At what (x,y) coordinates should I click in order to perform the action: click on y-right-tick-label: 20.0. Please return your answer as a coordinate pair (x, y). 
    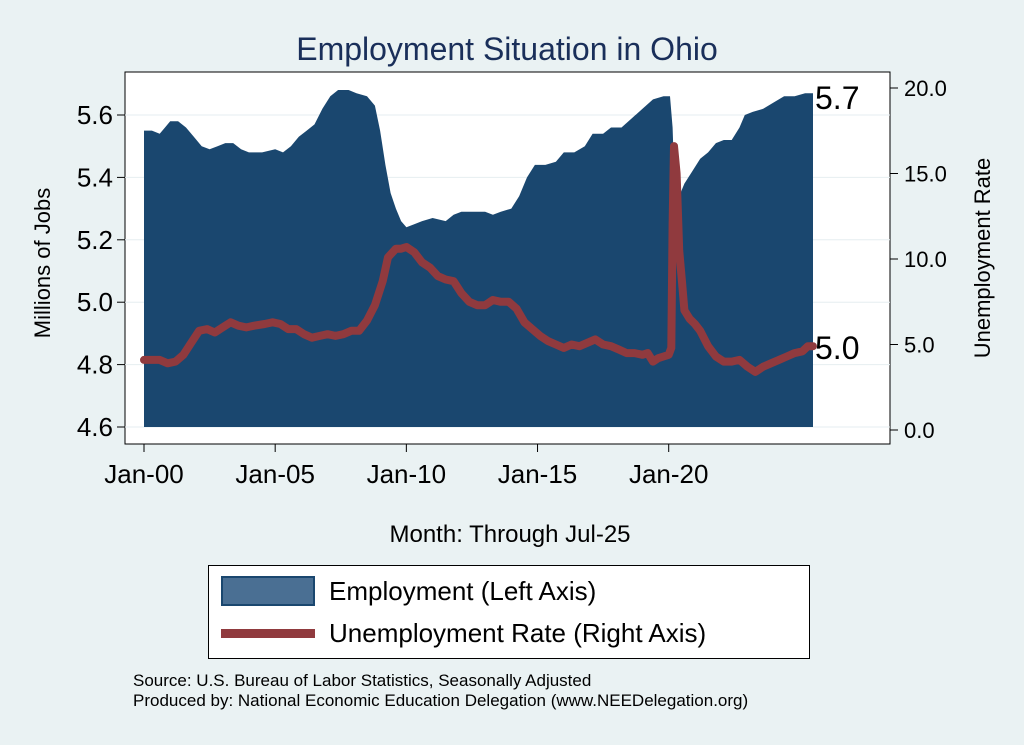
    Looking at the image, I should click on (925, 88).